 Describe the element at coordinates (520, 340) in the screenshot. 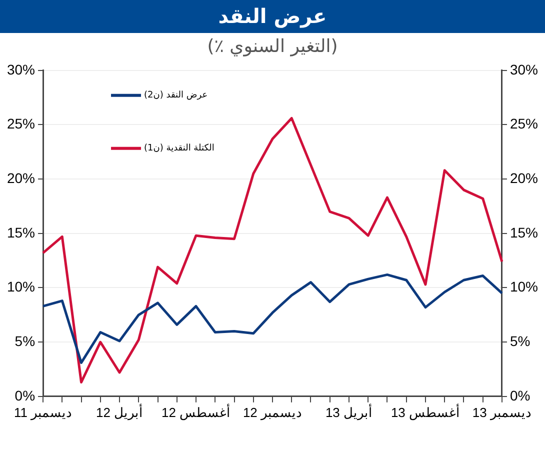

I see `y2-tick-label: 5%` at that location.